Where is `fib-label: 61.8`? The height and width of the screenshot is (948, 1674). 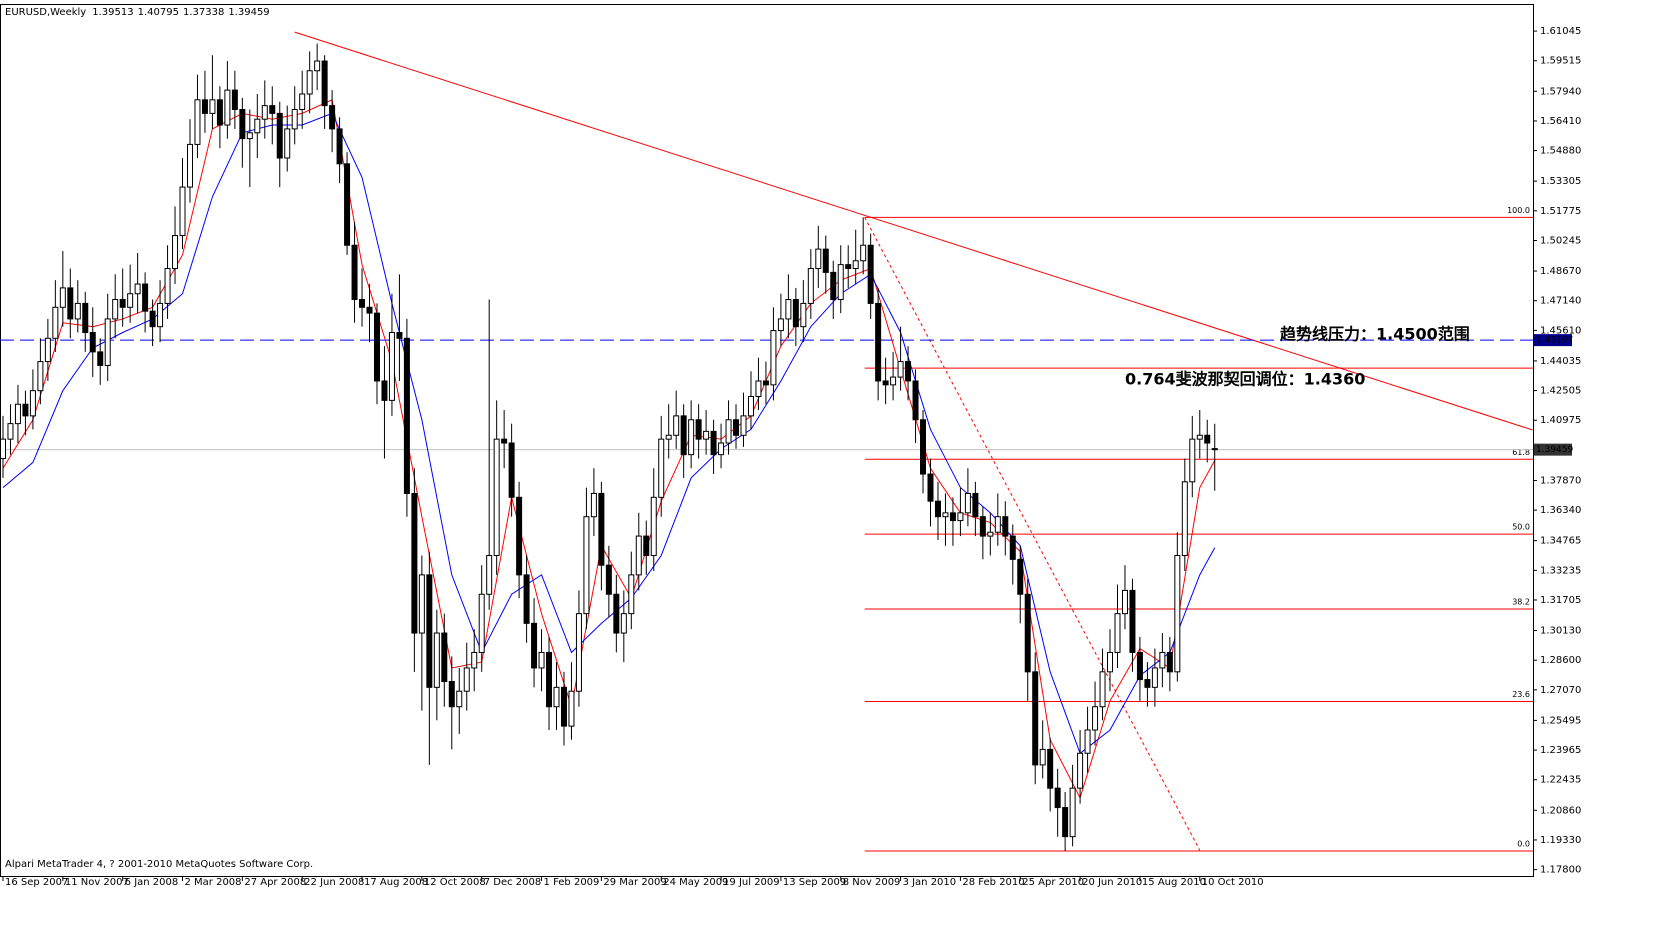 fib-label: 61.8 is located at coordinates (1521, 452).